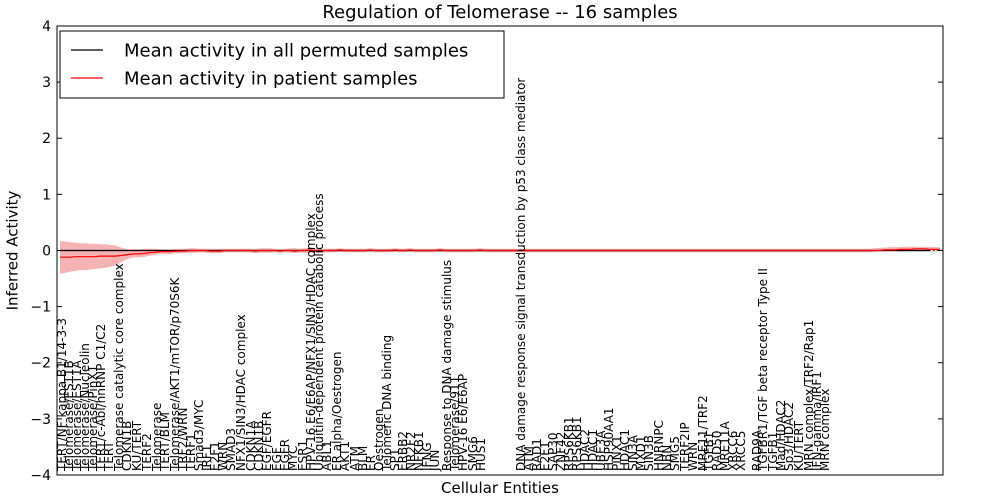 The height and width of the screenshot is (500, 1000). Describe the element at coordinates (296, 50) in the screenshot. I see `legend-label-permuted: Mean activity in all permuted samples` at that location.